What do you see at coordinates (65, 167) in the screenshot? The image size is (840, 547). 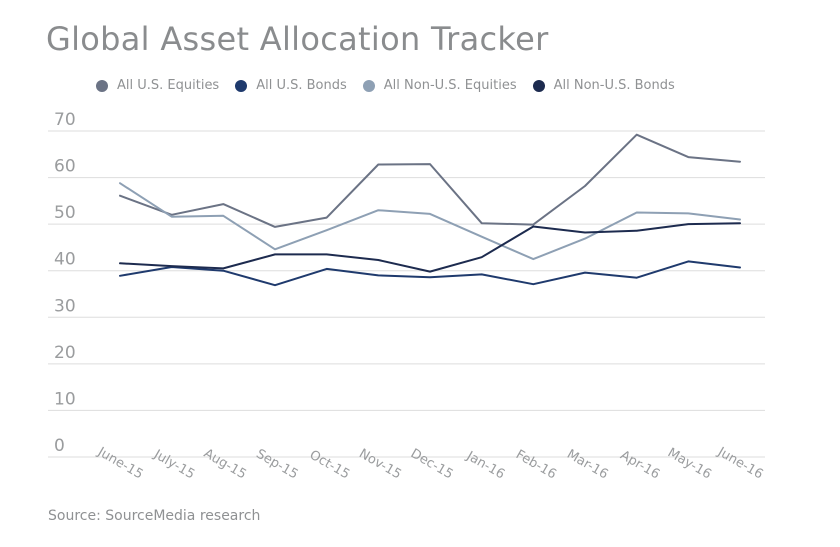 I see `y-tick-label: 60` at bounding box center [65, 167].